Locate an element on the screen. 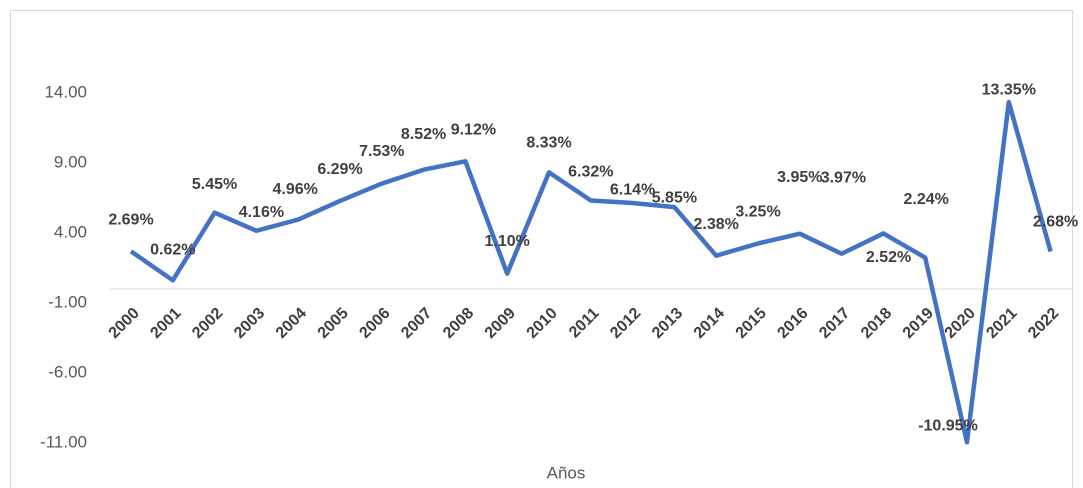 The image size is (1083, 488). data-label: 13.35% is located at coordinates (1009, 89).